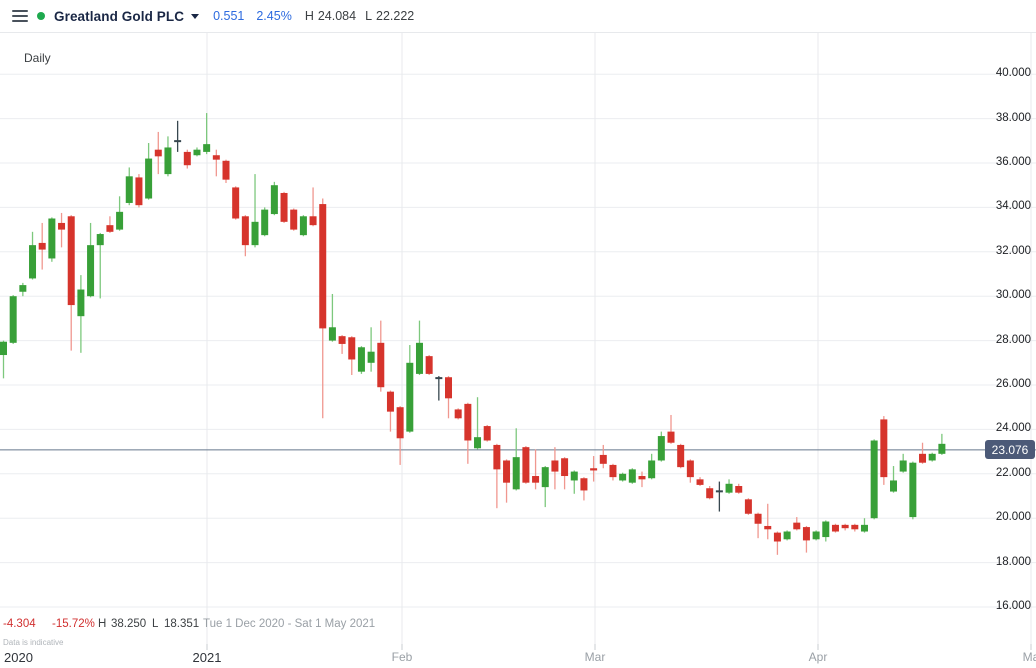 This screenshot has height=668, width=1036. I want to click on period-change-value: -4.304, so click(19, 624).